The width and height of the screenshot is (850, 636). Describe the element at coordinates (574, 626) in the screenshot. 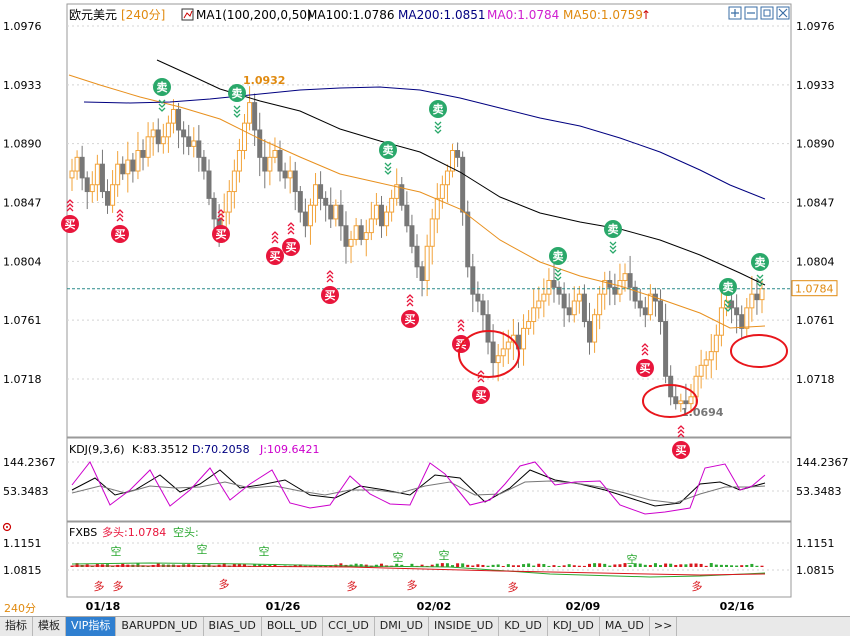

I see `indicator-tab: KDJ_UD` at that location.